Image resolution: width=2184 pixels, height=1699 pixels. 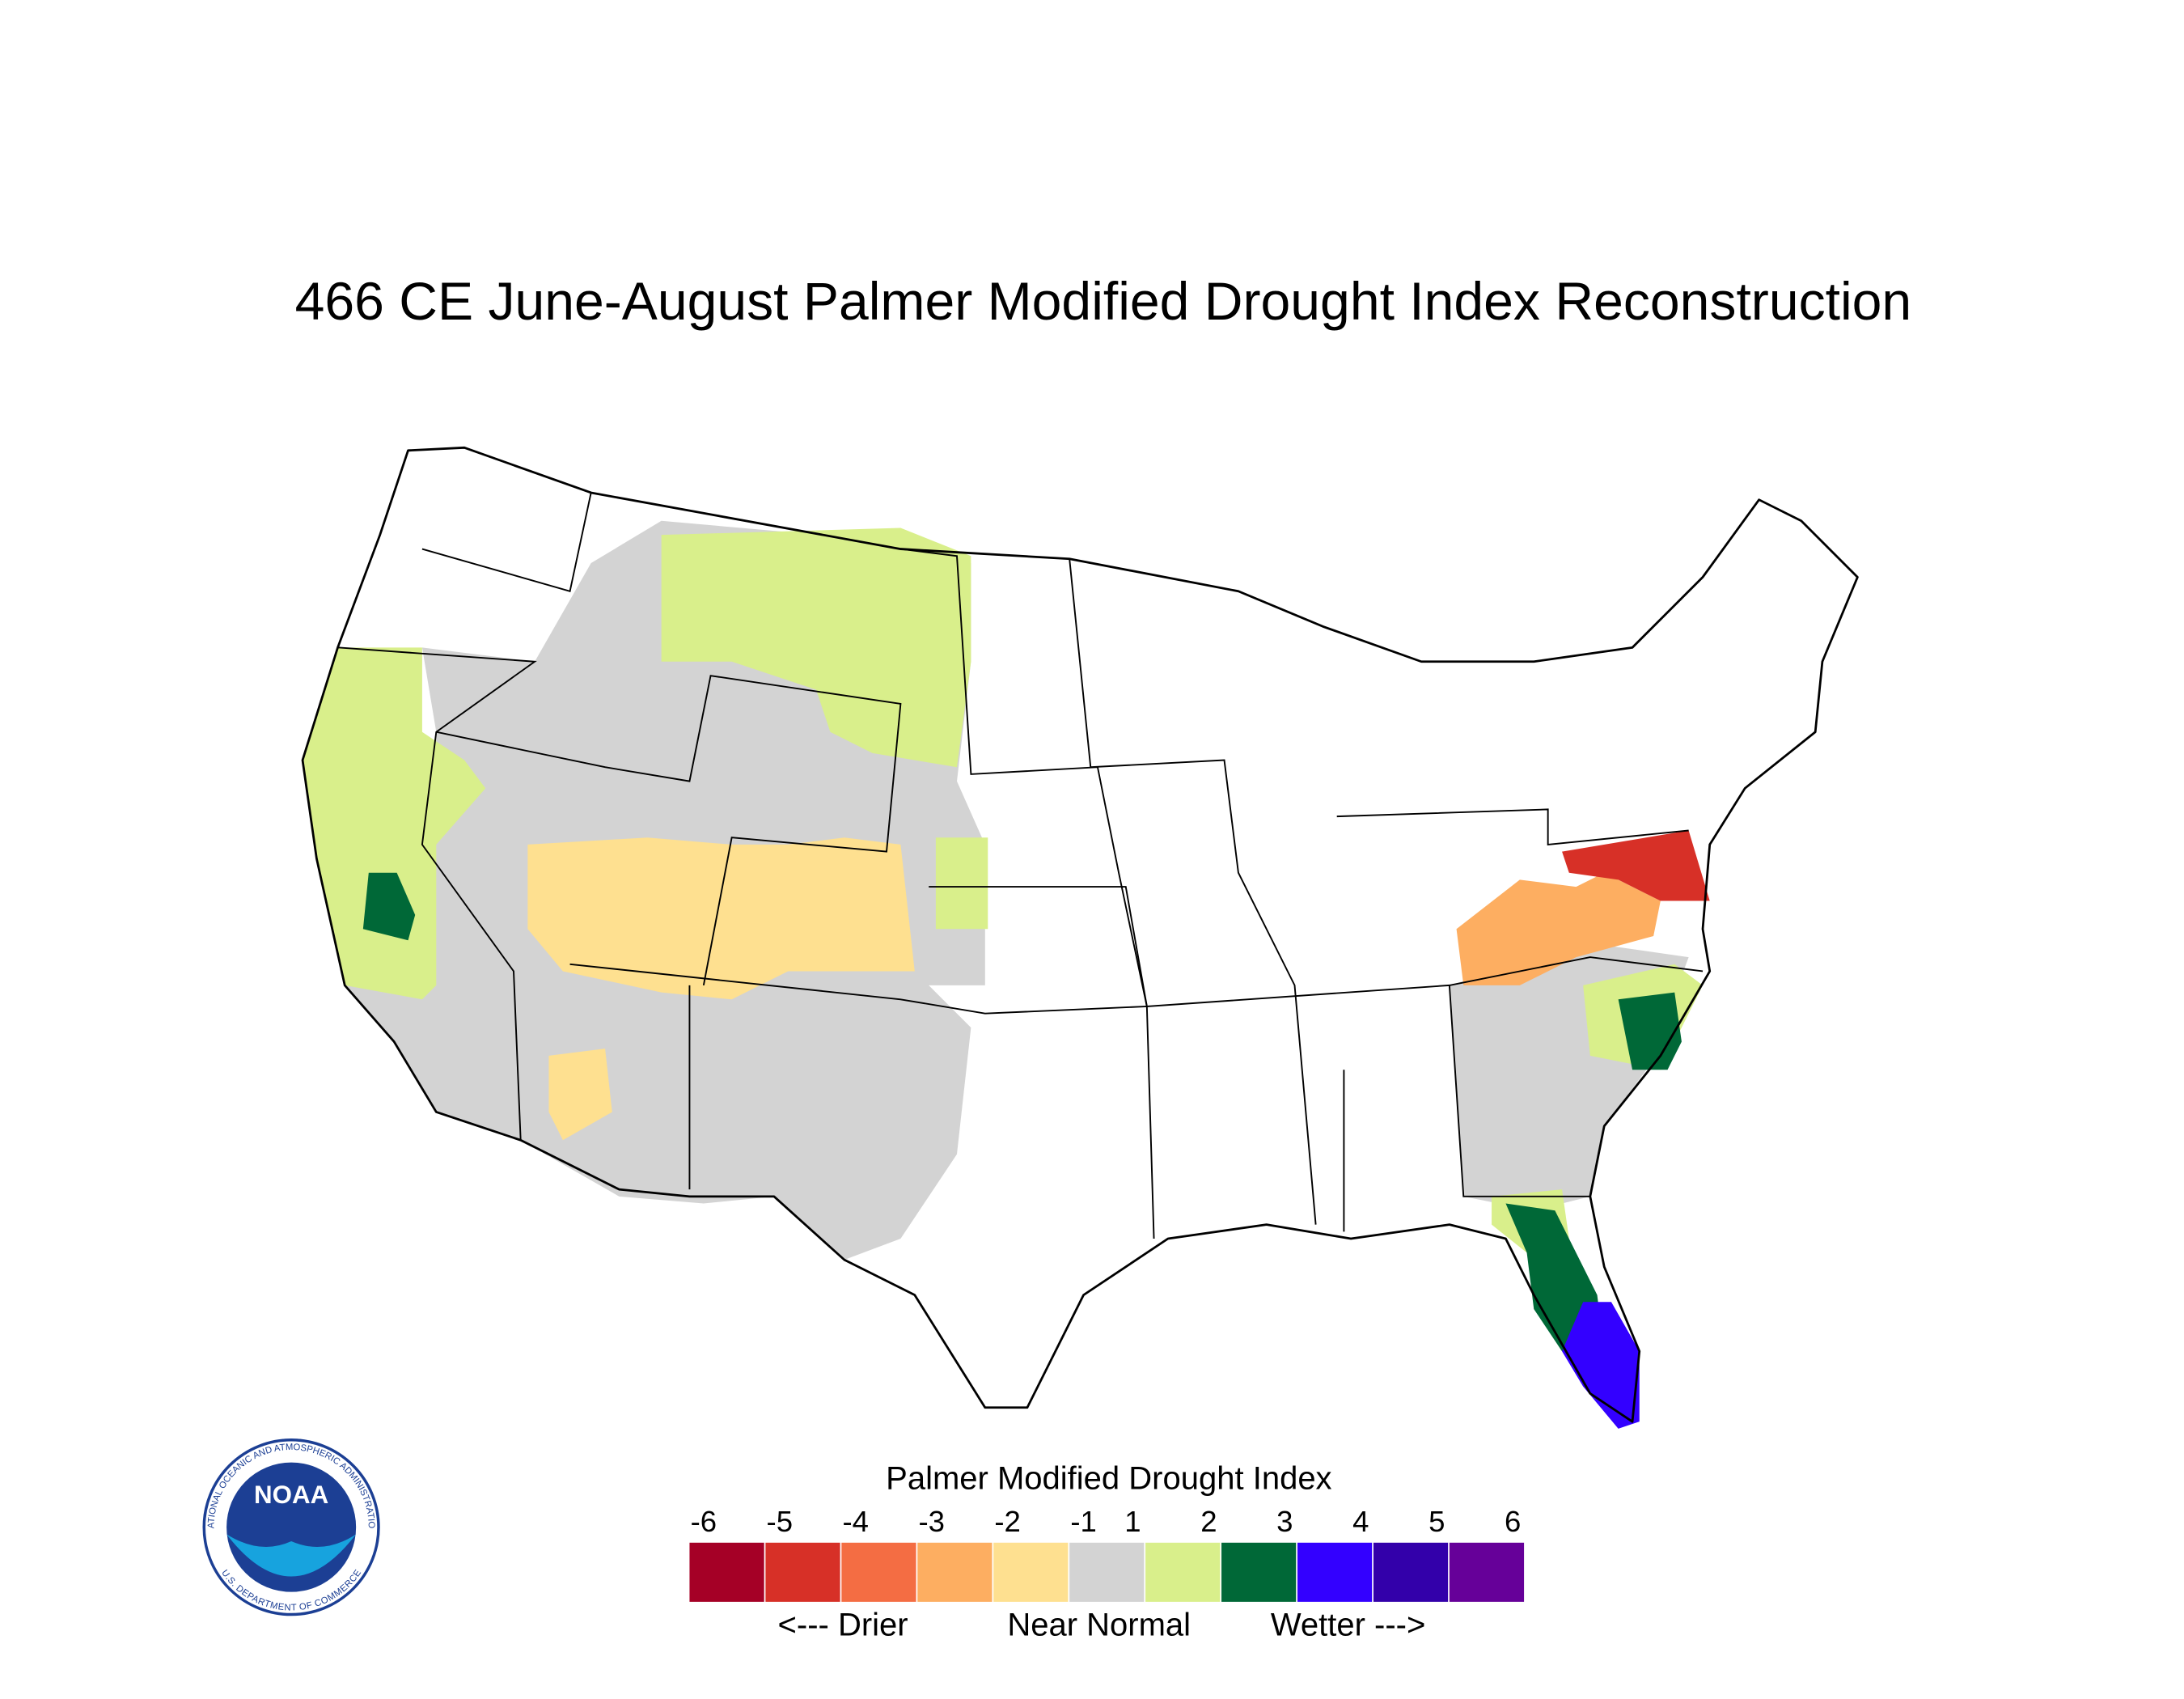 I want to click on legend-tick-label: -6, so click(x=704, y=1521).